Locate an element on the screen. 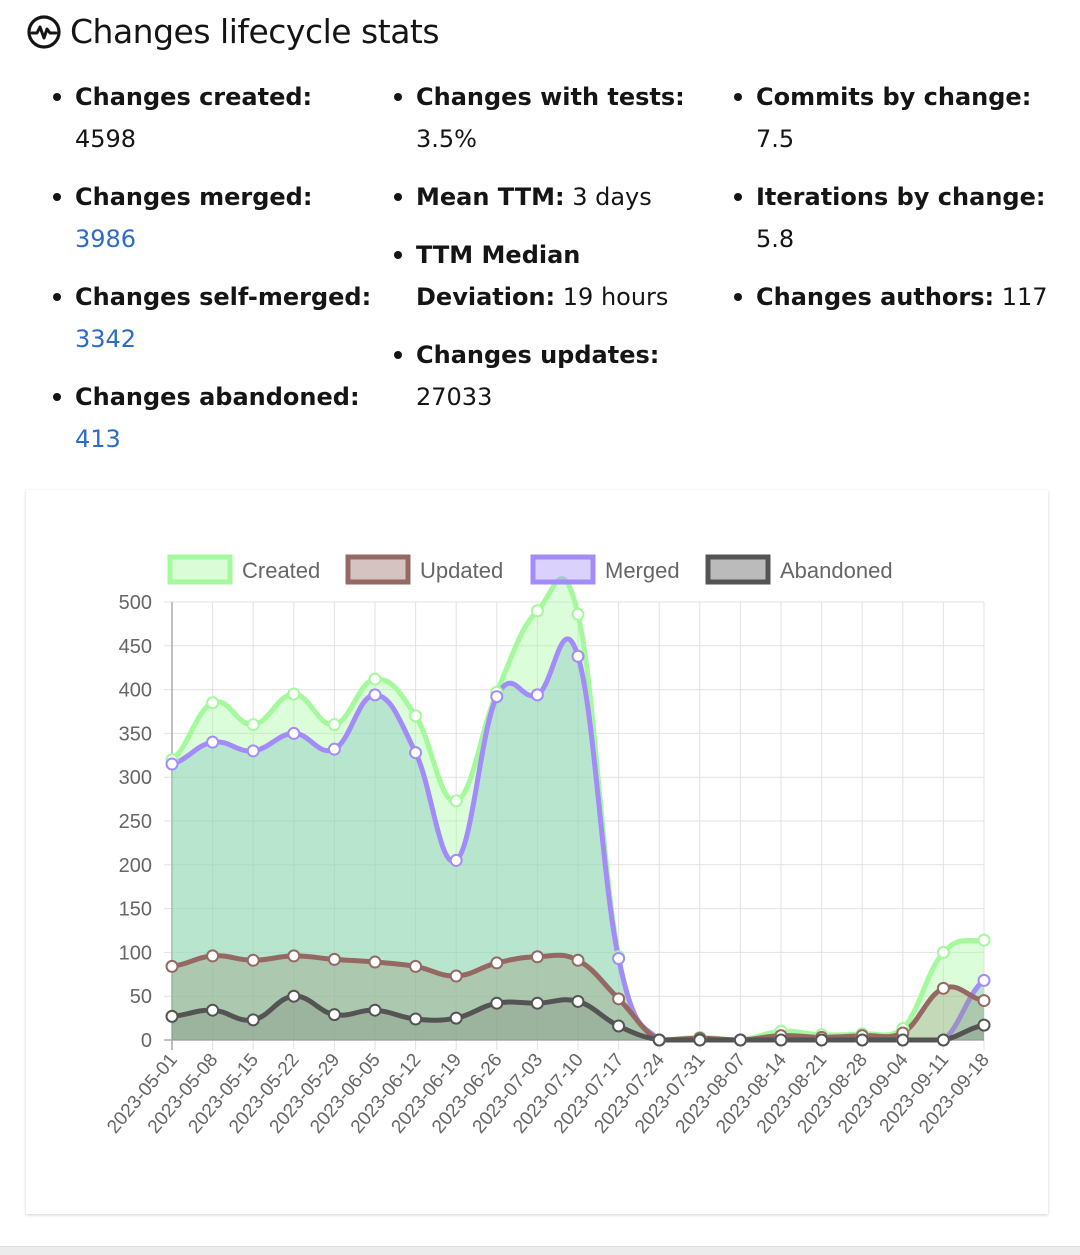 This screenshot has height=1255, width=1080. y-tick-label: 400 is located at coordinates (135, 691).